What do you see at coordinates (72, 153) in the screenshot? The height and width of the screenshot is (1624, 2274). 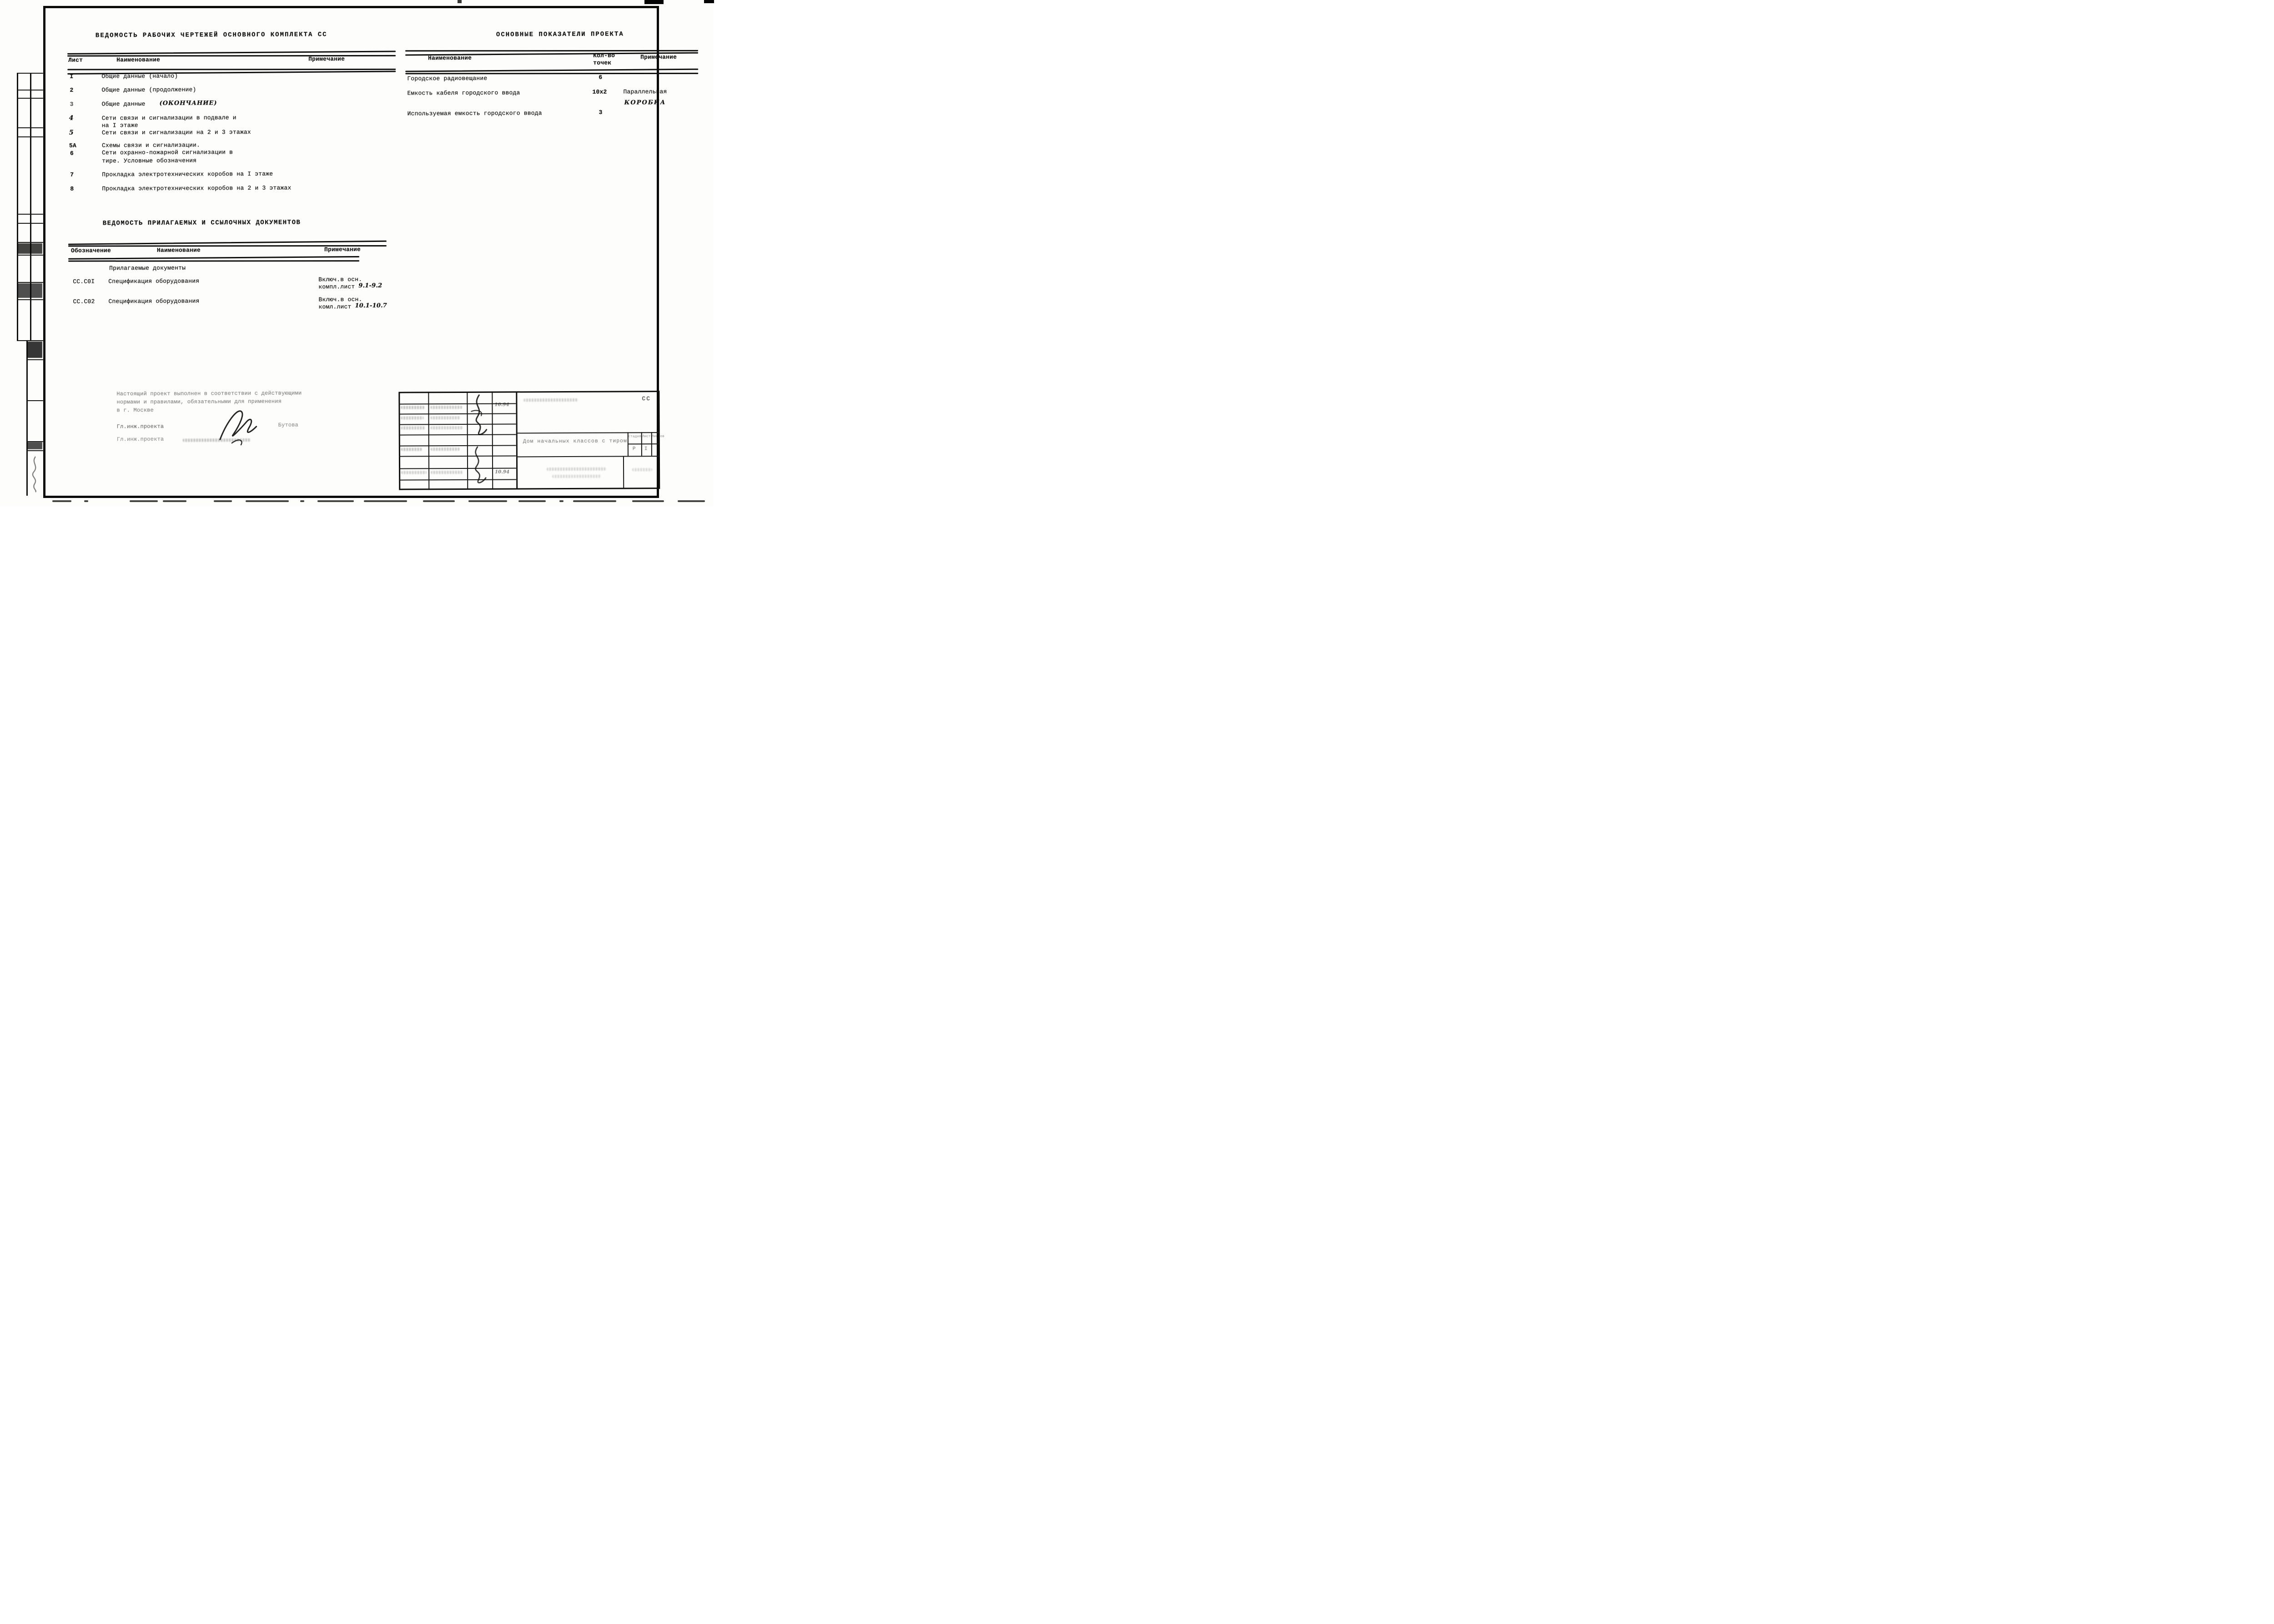 I see `row-sheet-no: 6` at bounding box center [72, 153].